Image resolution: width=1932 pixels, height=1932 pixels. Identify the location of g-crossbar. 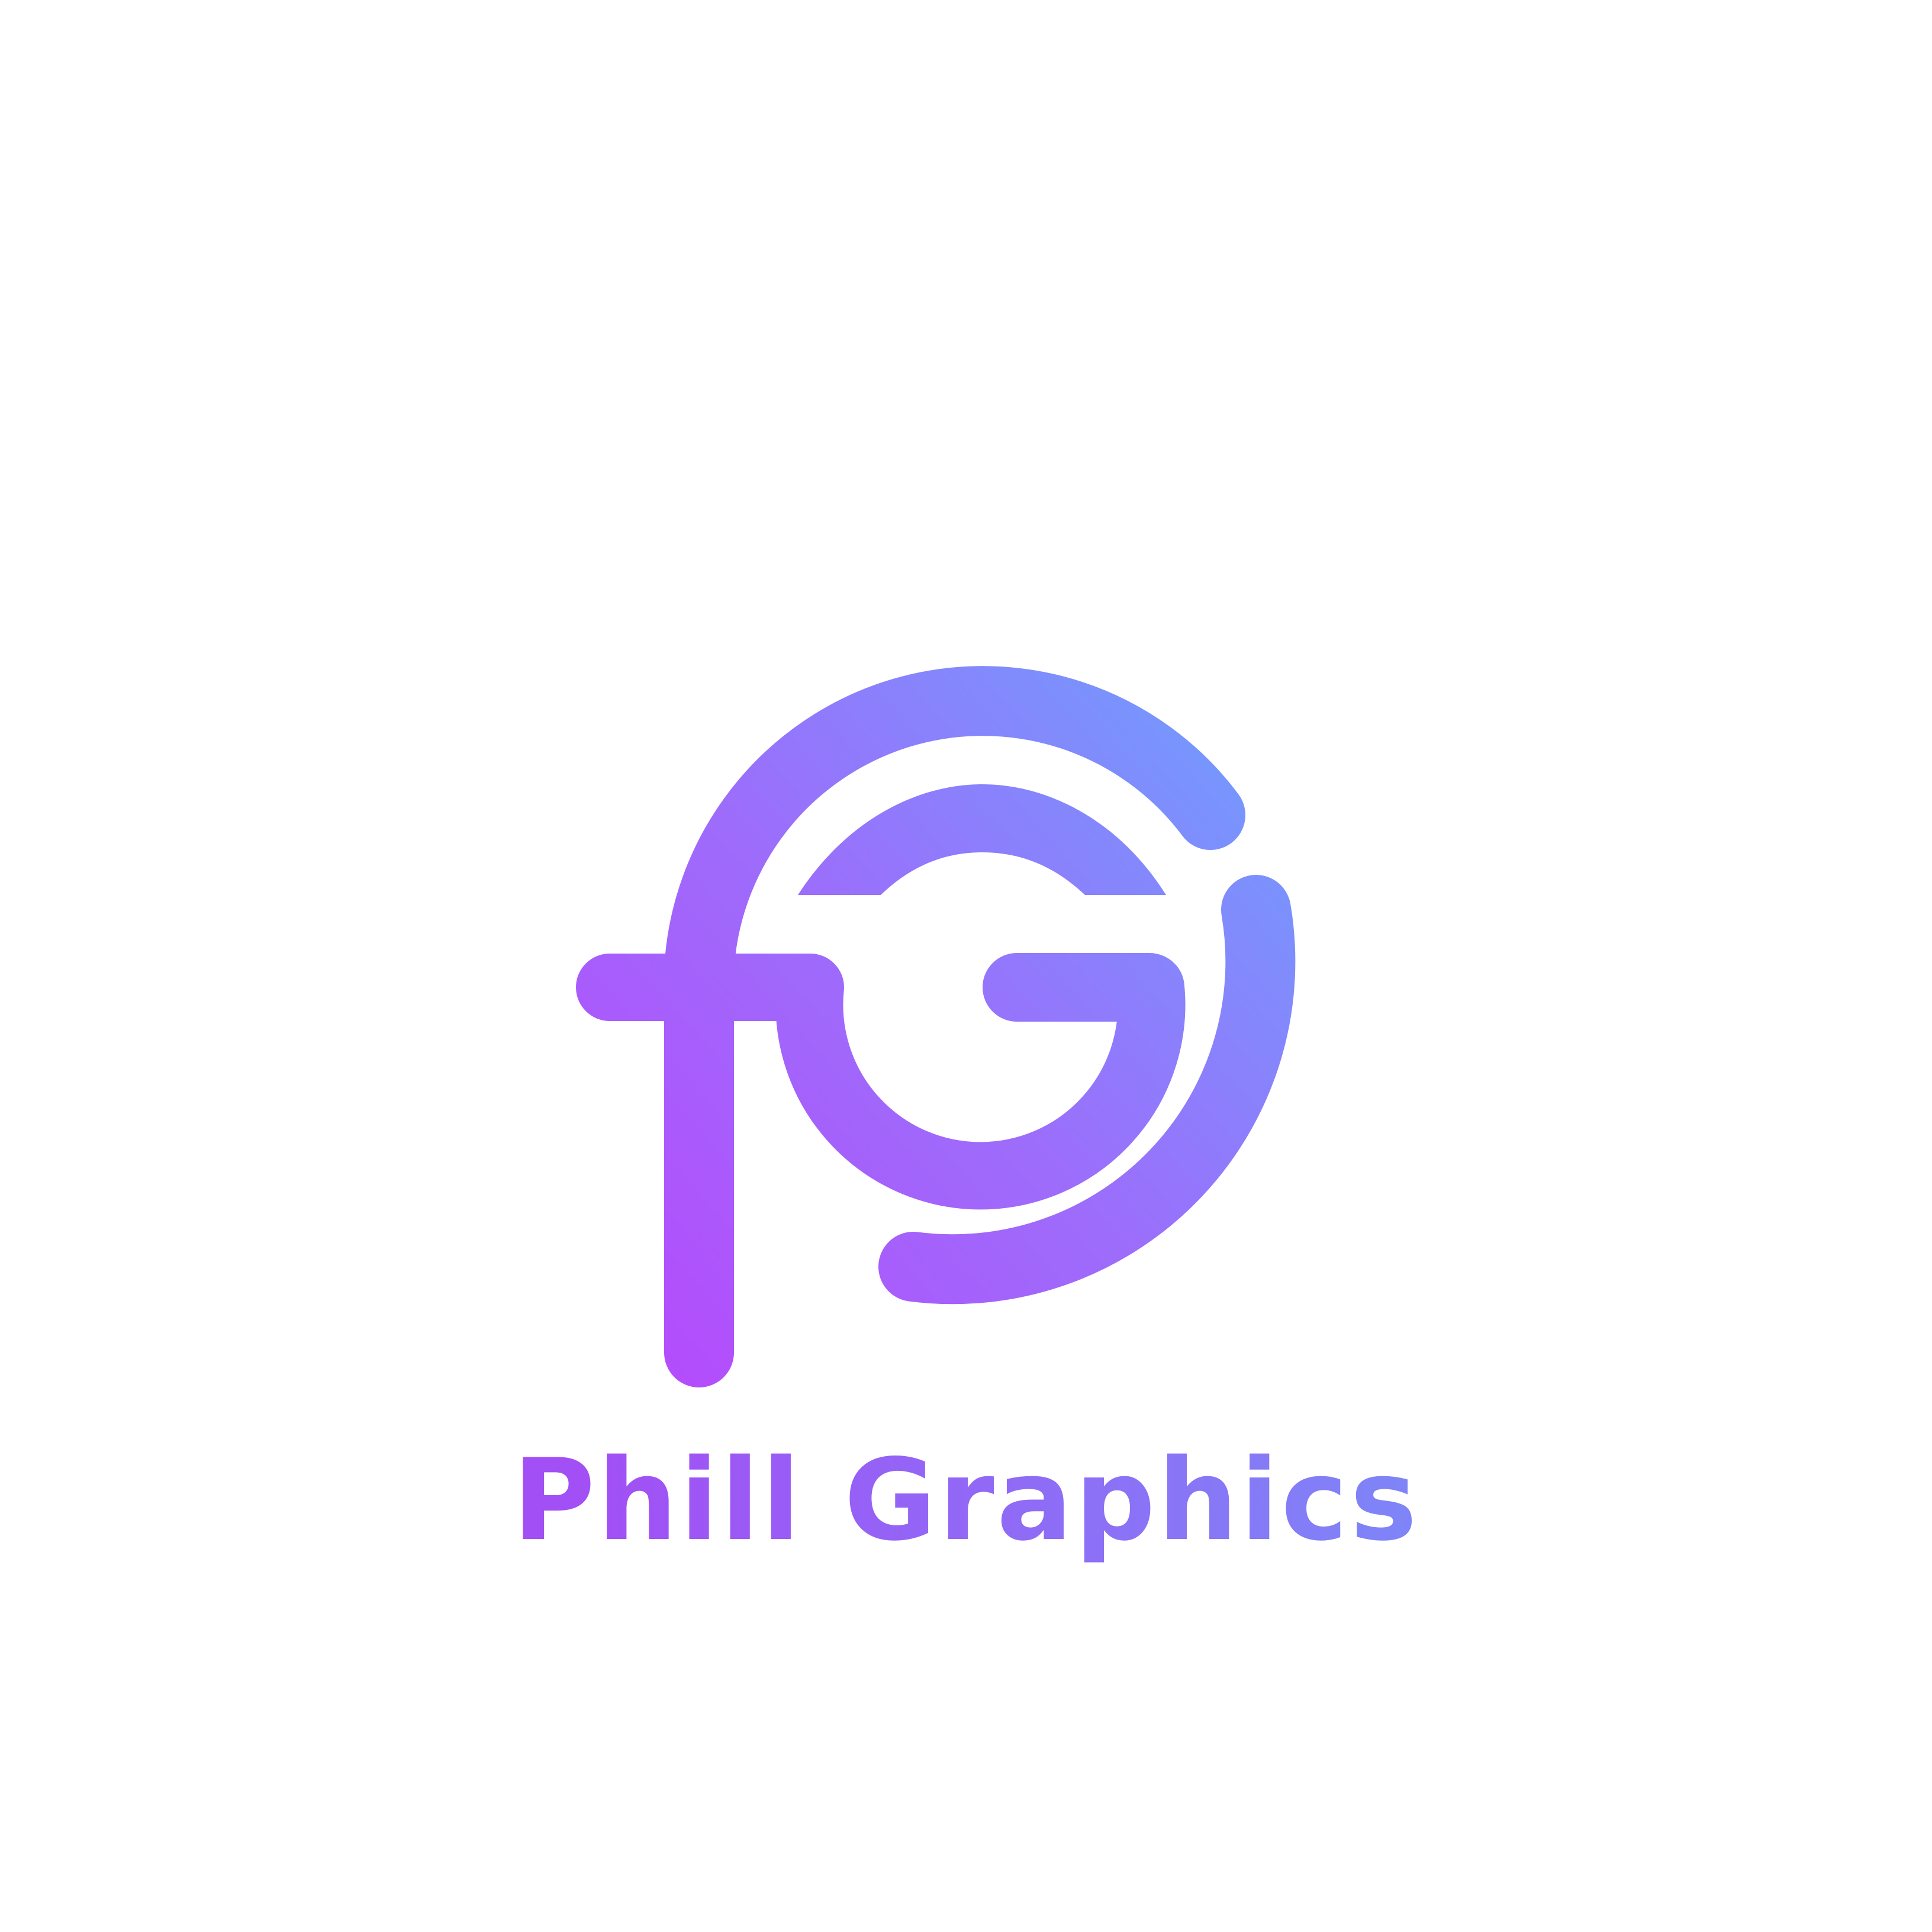
(1083, 988).